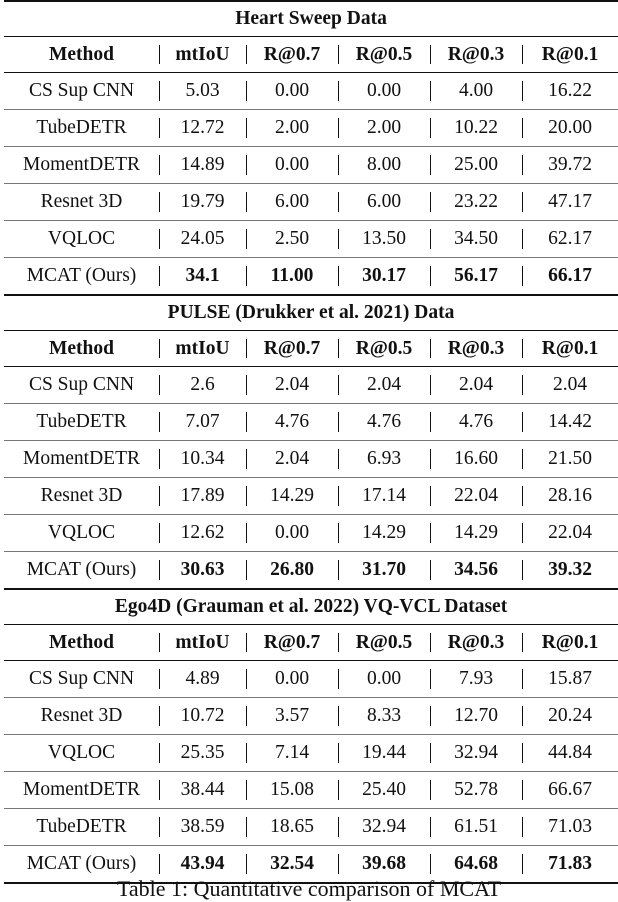  What do you see at coordinates (384, 790) in the screenshot?
I see `value-cell: 25.40` at bounding box center [384, 790].